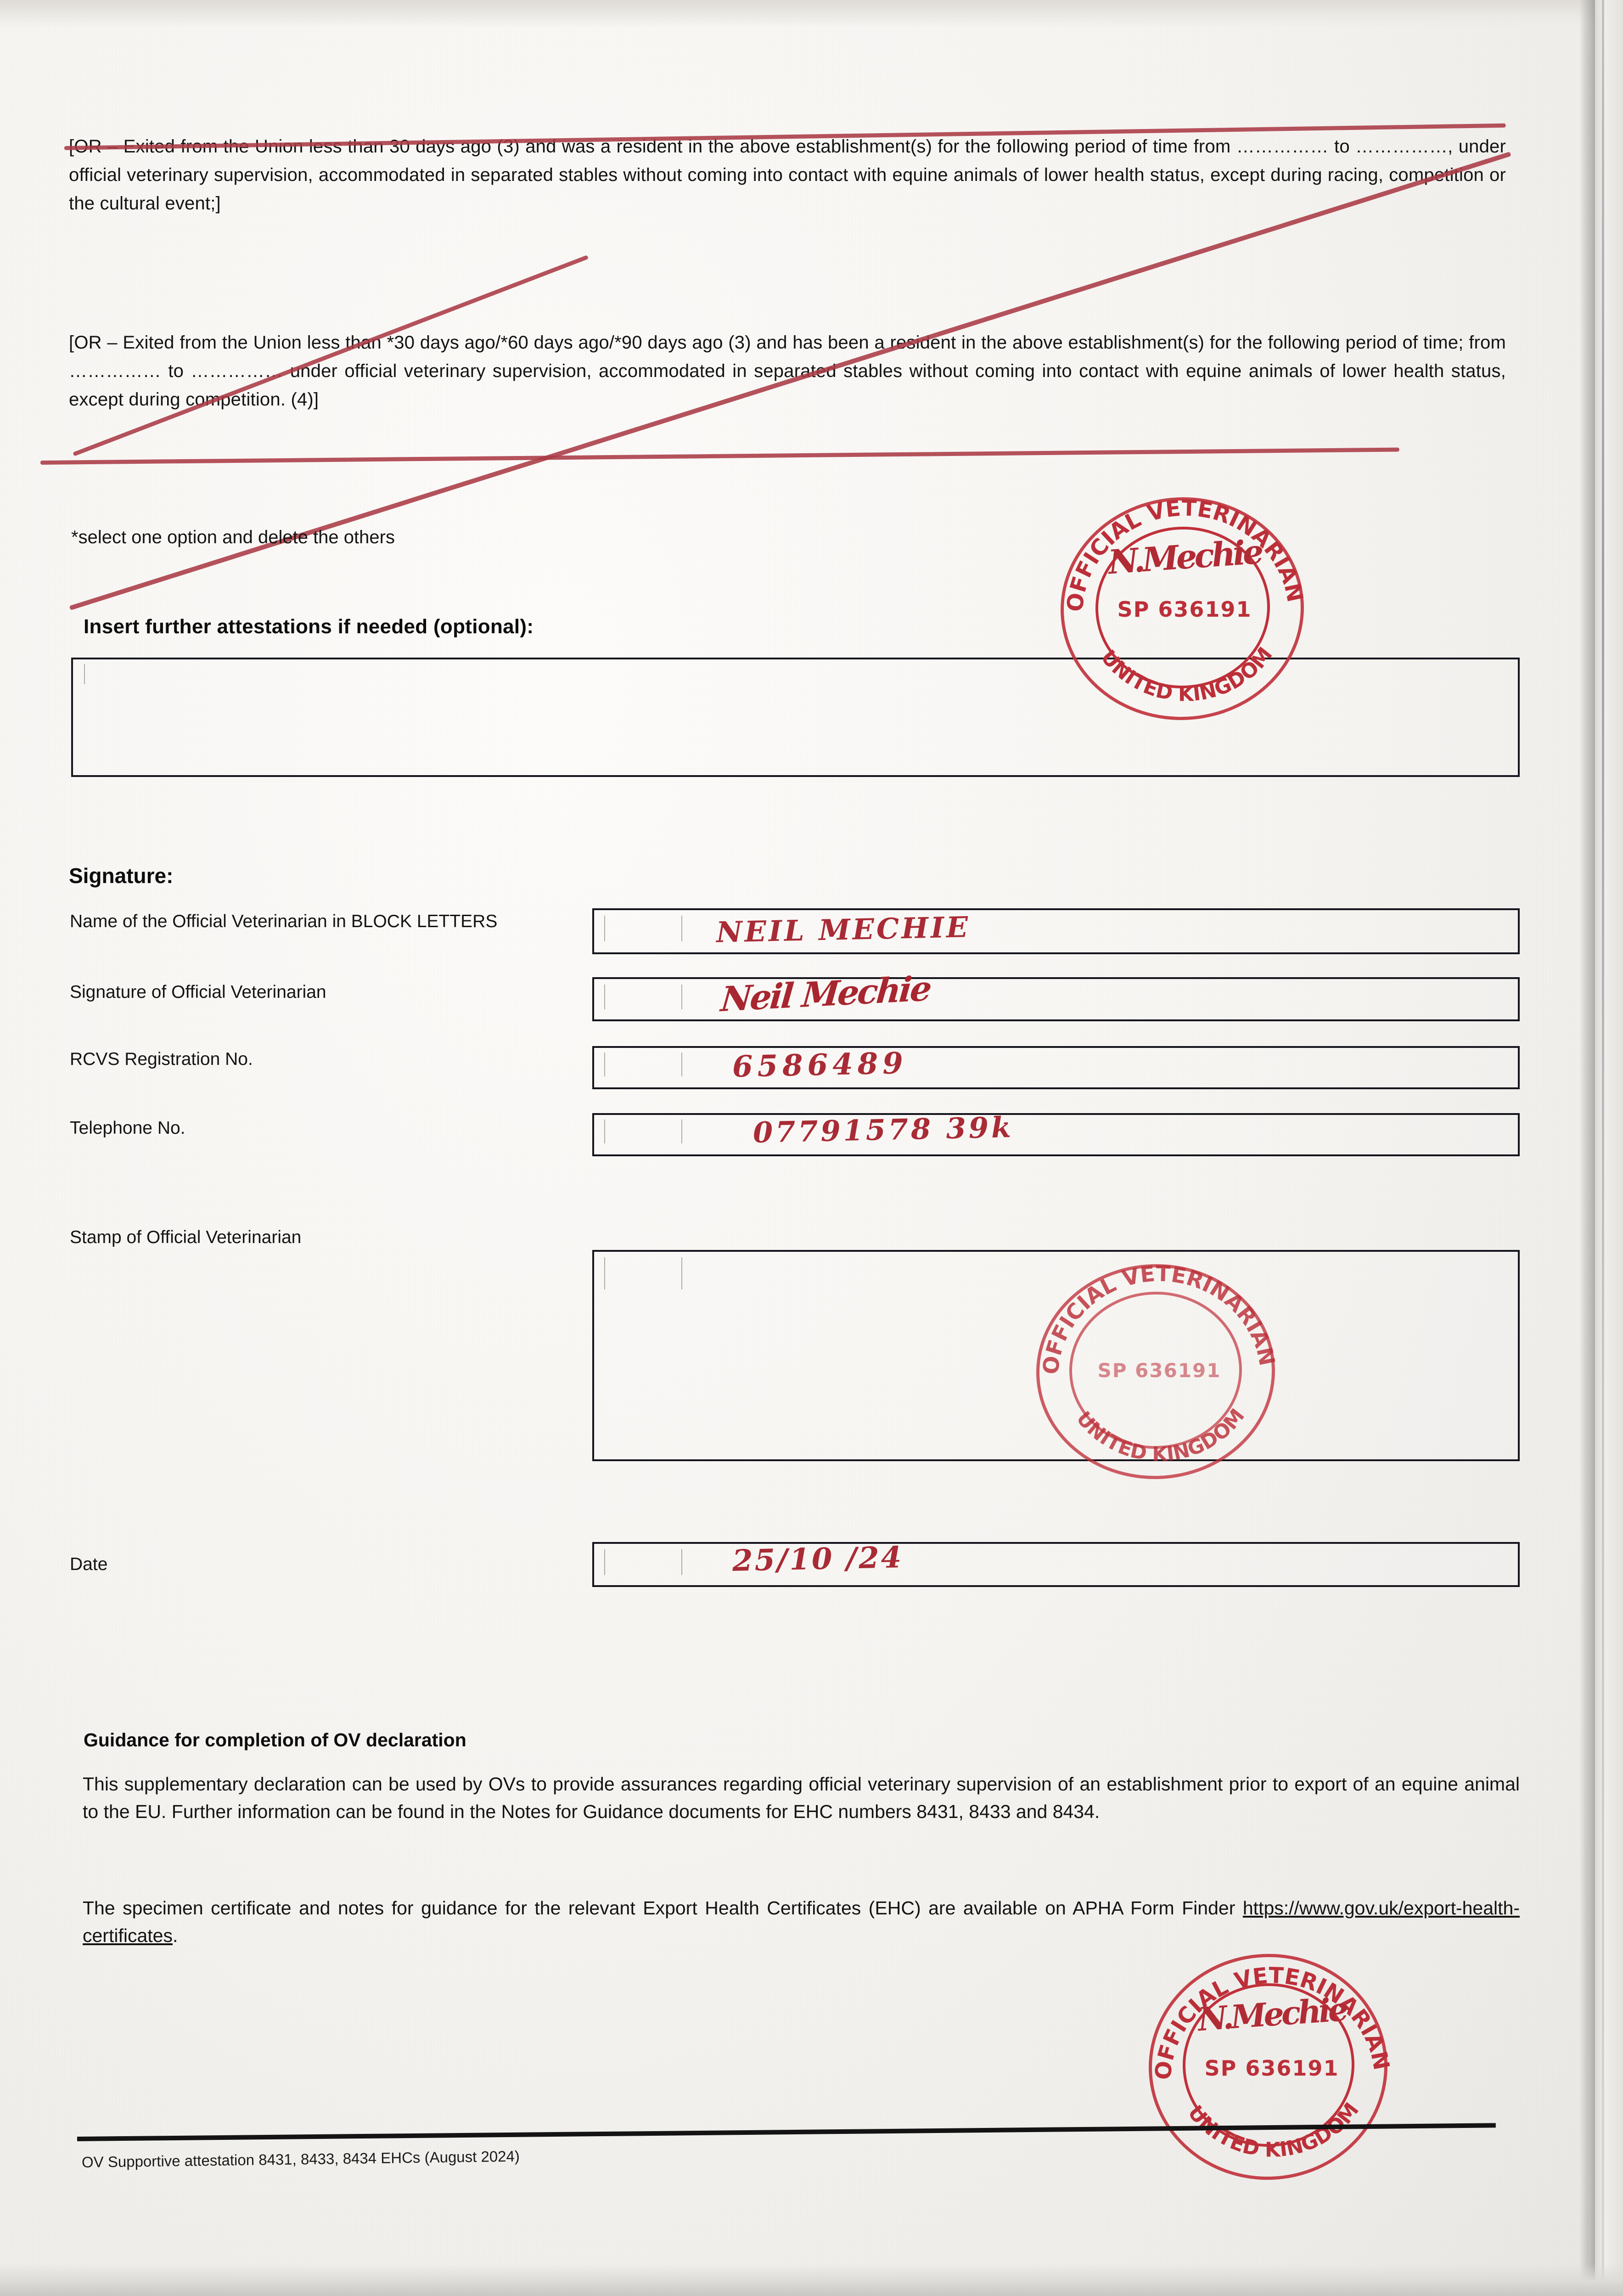  Describe the element at coordinates (290, 1564) in the screenshot. I see `field-label-date: Date` at that location.